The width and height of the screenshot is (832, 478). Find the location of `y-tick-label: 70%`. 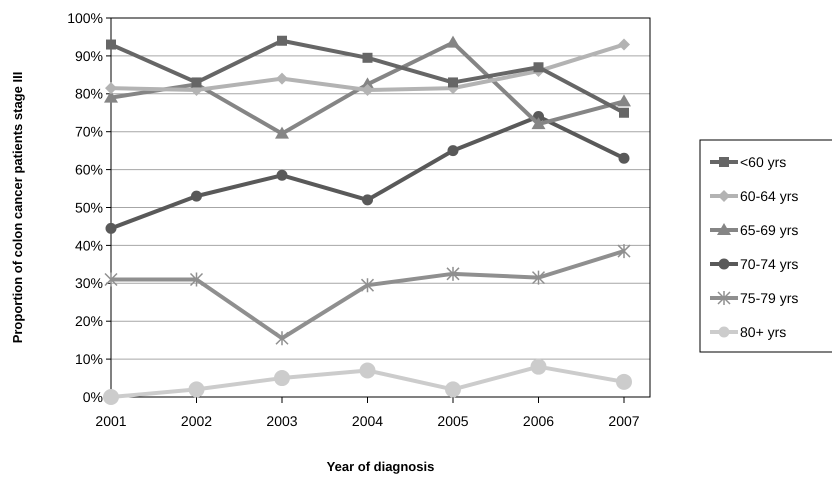

y-tick-label: 70% is located at coordinates (88, 132).